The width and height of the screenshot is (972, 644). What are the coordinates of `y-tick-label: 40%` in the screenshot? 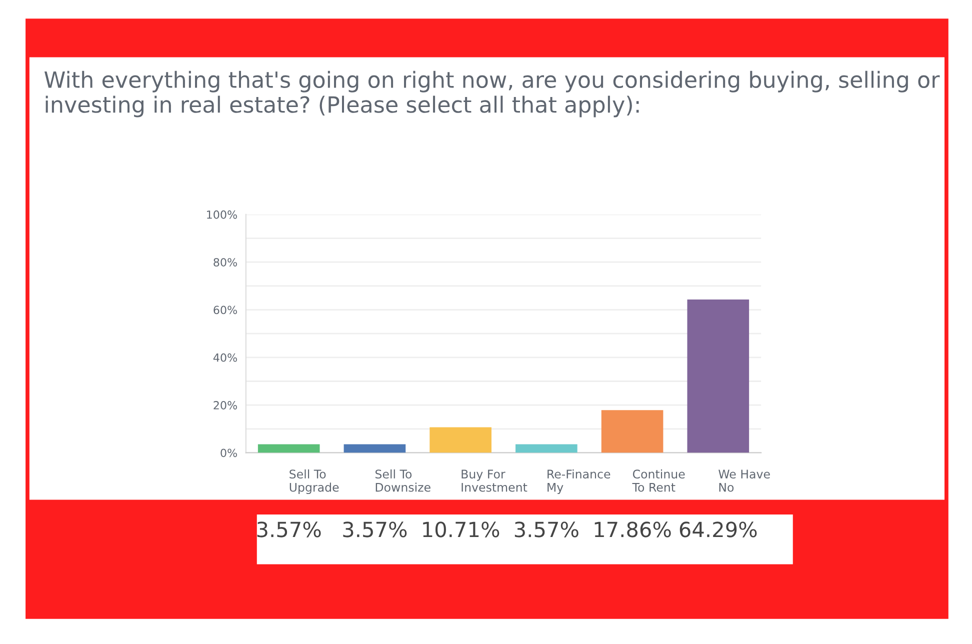 It's located at (225, 357).